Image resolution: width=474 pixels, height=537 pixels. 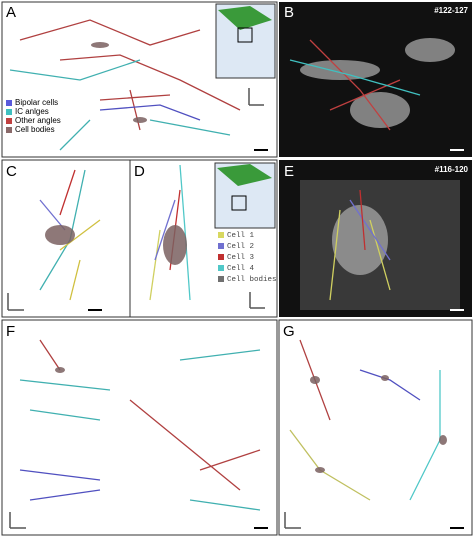 I want to click on legend-label: Cell 2, so click(x=240, y=247).